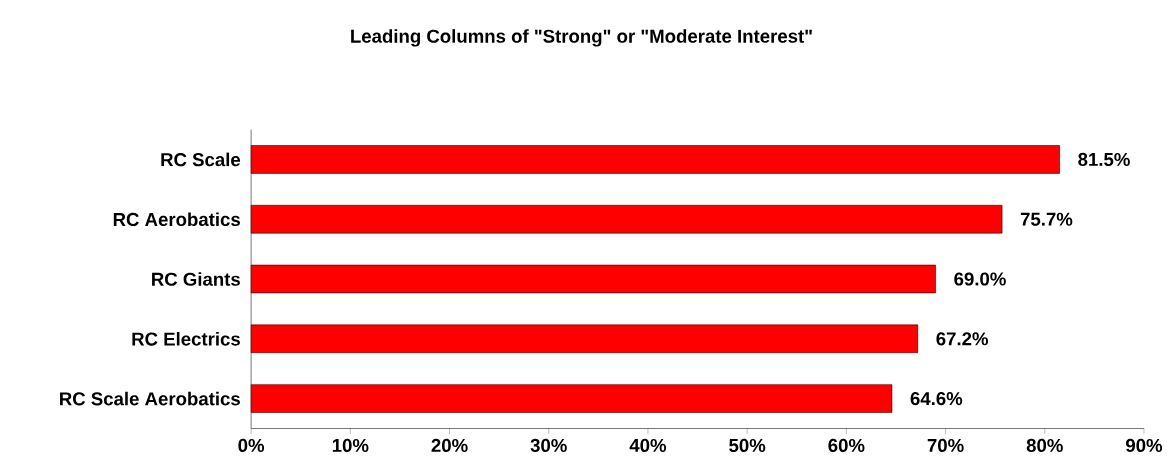 Image resolution: width=1167 pixels, height=468 pixels. What do you see at coordinates (350, 445) in the screenshot?
I see `x-tick-label: 10%` at bounding box center [350, 445].